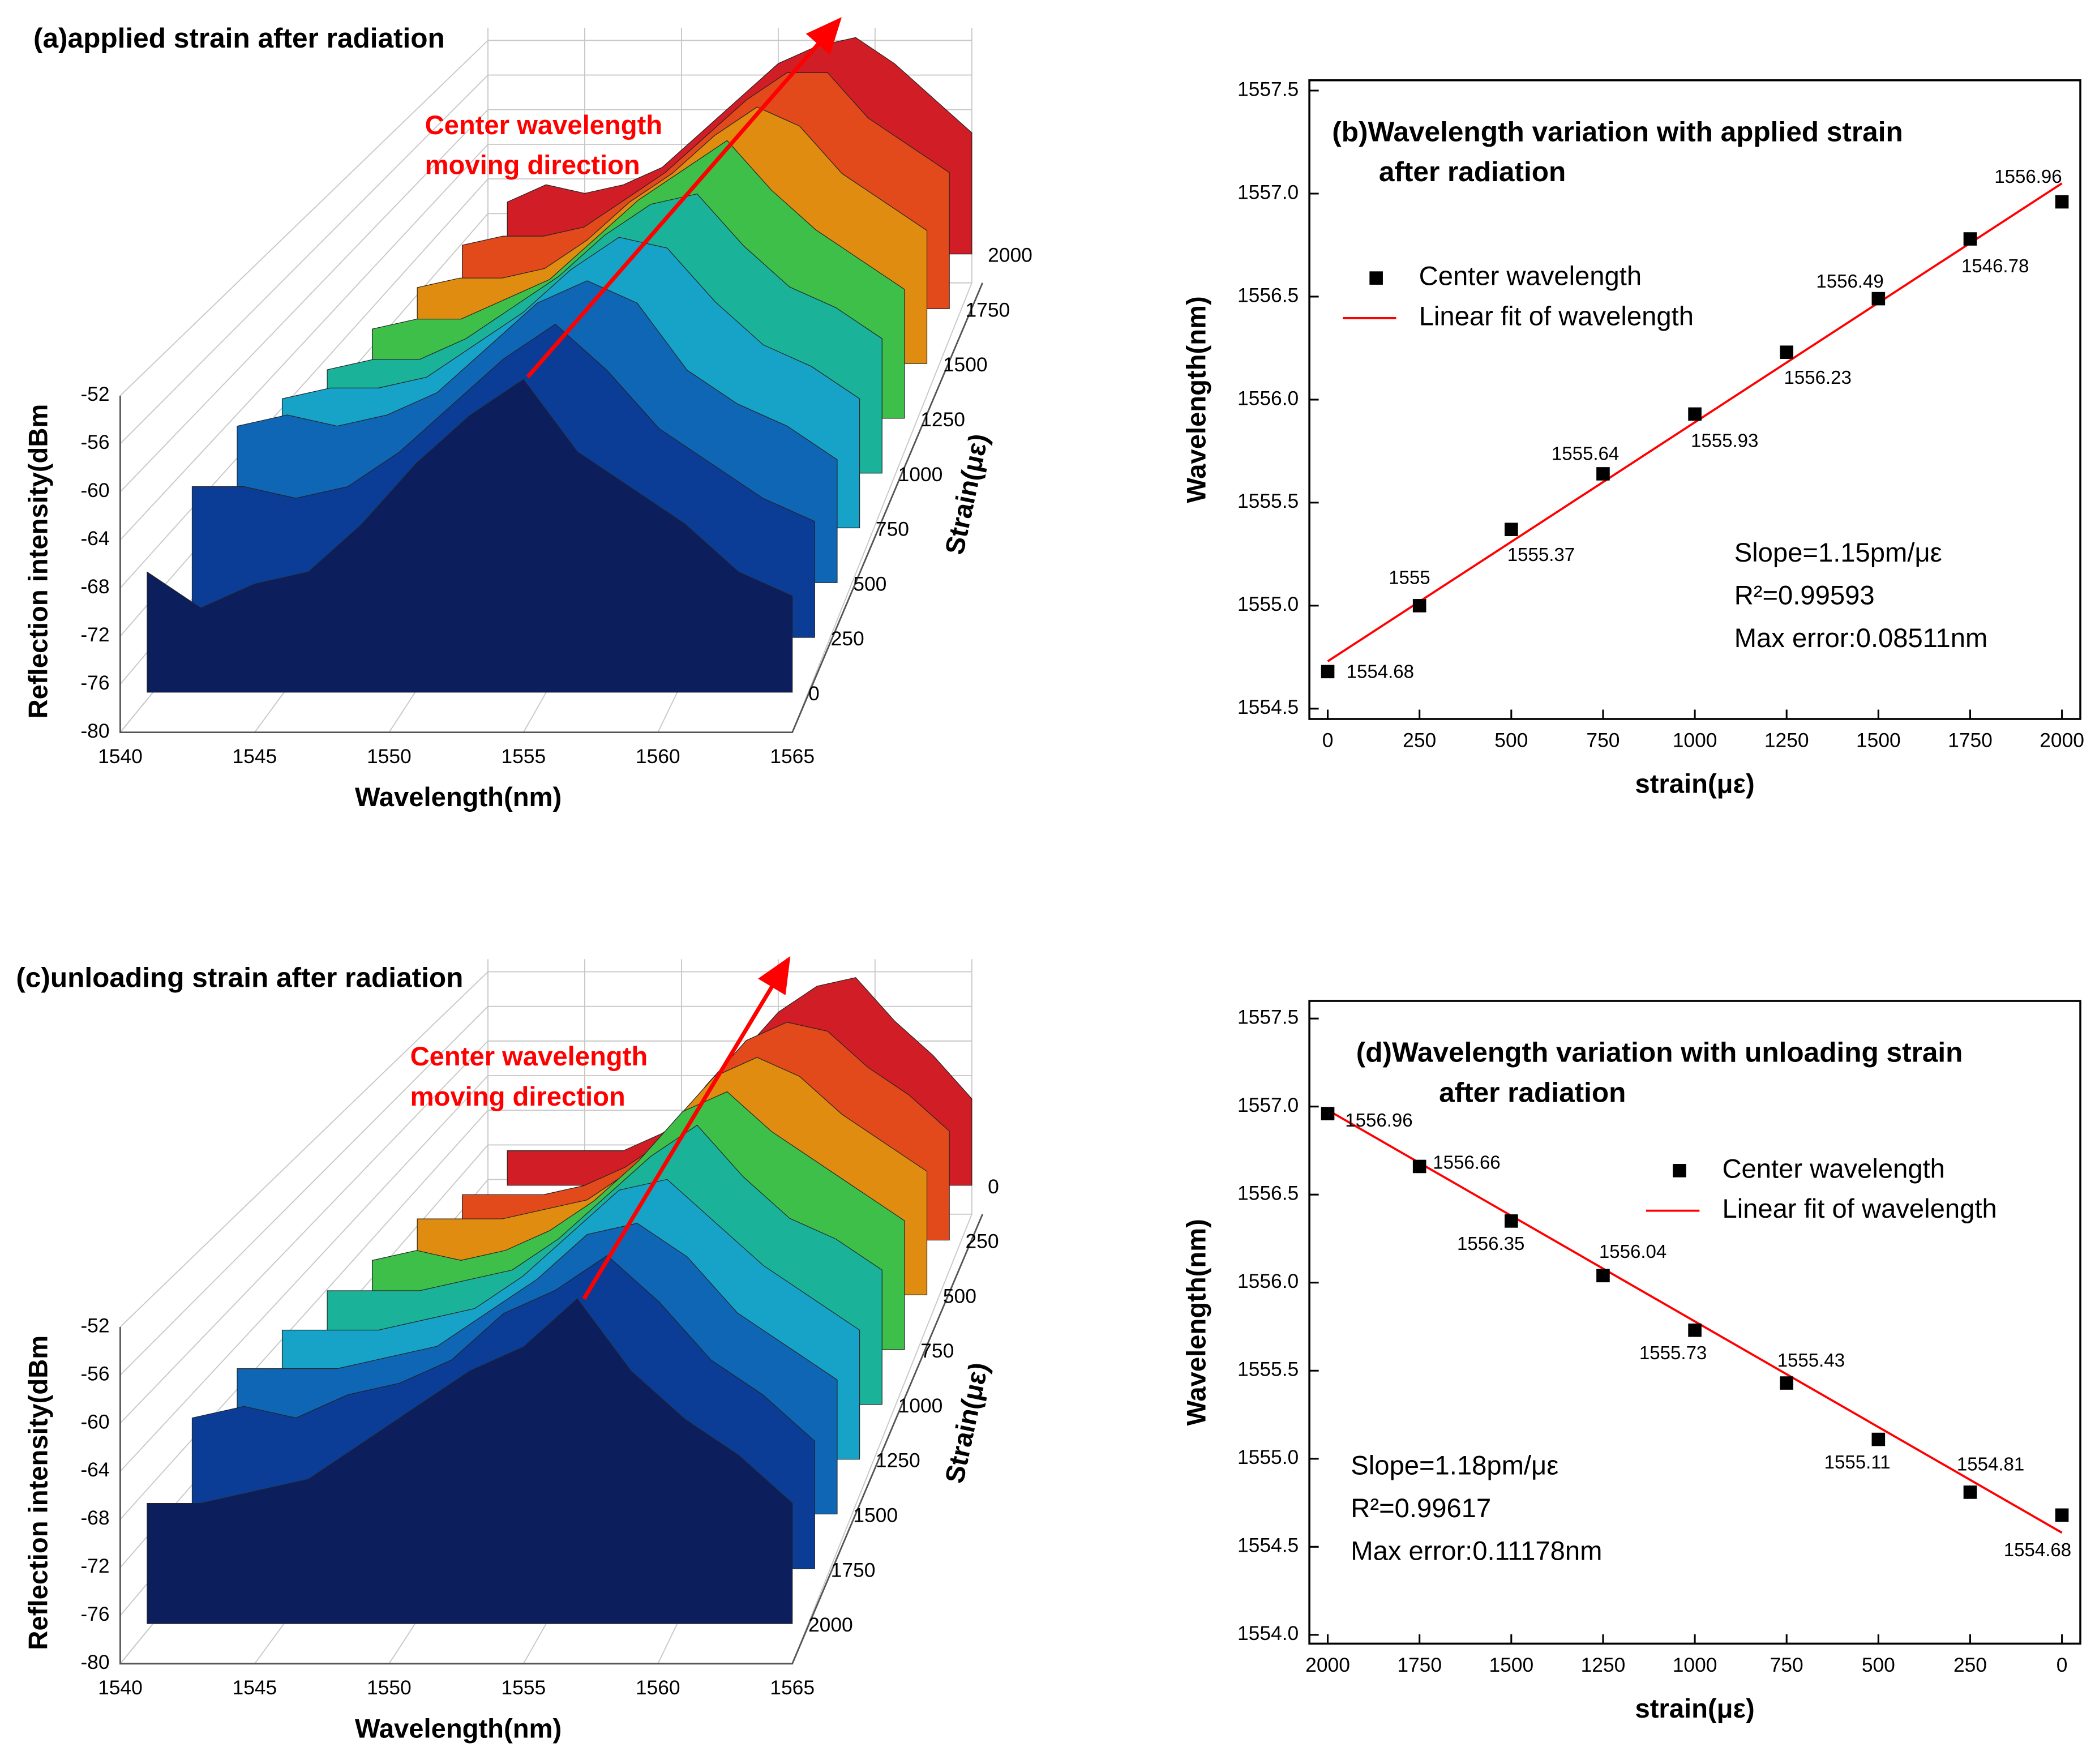 This screenshot has height=1764, width=2095. I want to click on arrow, so click(684, 198).